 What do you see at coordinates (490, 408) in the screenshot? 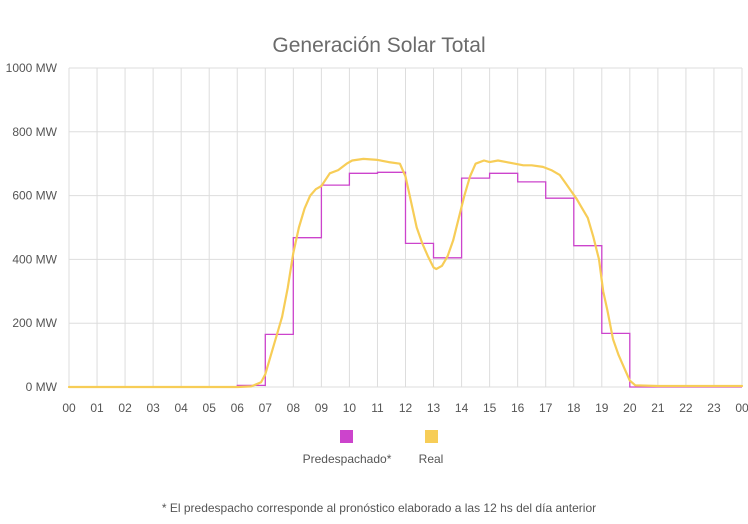
I see `x-tick-label: 15` at bounding box center [490, 408].